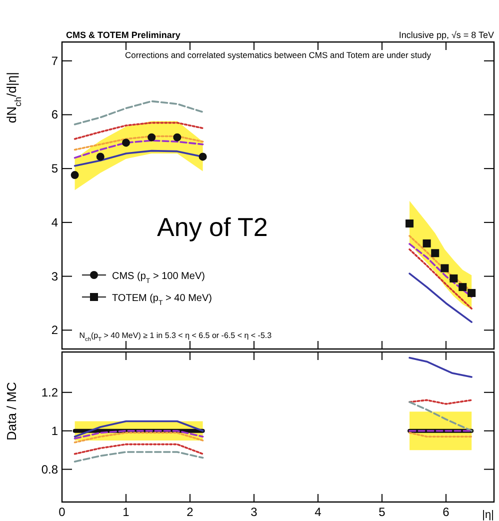 Image resolution: width=499 pixels, height=521 pixels. What do you see at coordinates (54, 431) in the screenshot?
I see `y-tick-label: 1` at bounding box center [54, 431].